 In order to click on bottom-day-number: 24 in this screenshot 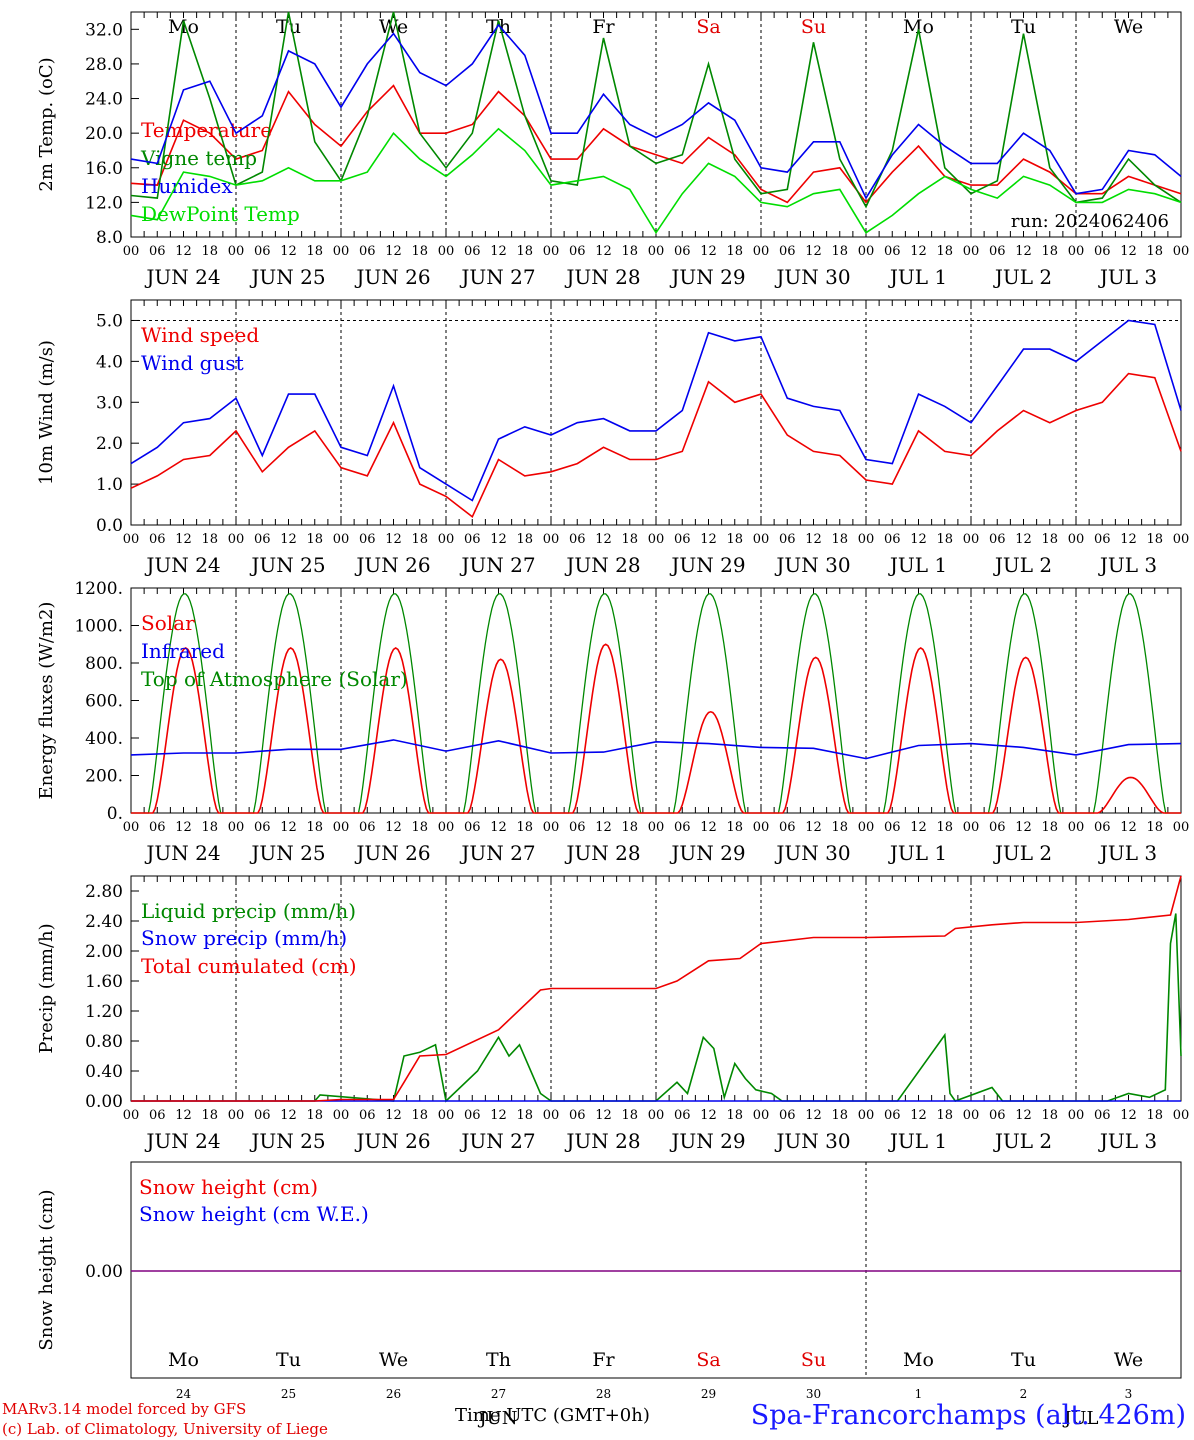, I will do `click(184, 1394)`.